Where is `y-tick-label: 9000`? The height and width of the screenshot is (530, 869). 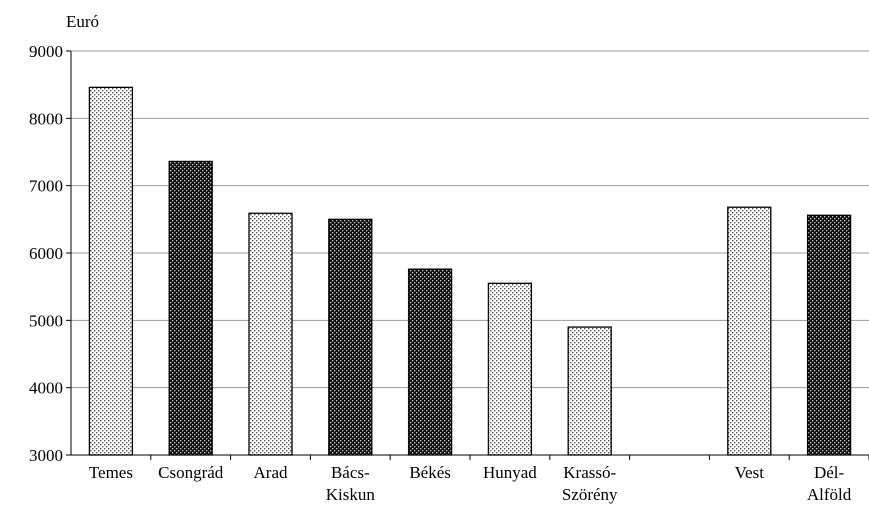
y-tick-label: 9000 is located at coordinates (46, 51).